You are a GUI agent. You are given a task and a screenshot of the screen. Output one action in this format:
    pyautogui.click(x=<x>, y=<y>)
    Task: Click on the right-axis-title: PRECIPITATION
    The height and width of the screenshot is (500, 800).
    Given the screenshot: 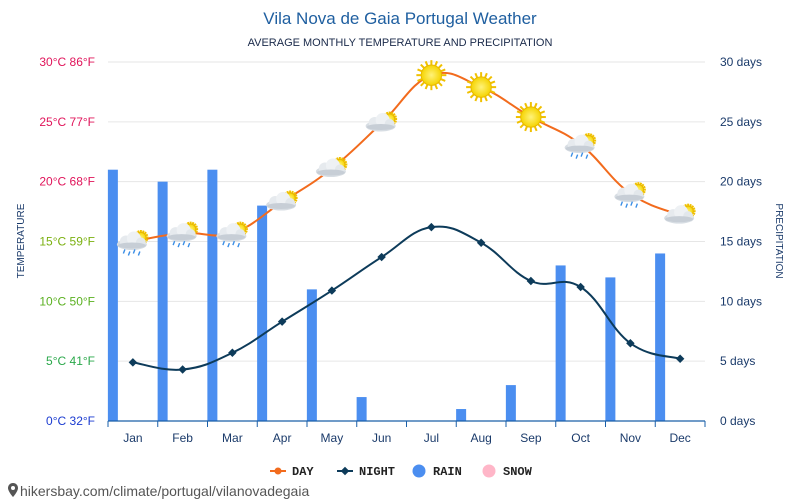 What is the action you would take?
    pyautogui.click(x=778, y=240)
    